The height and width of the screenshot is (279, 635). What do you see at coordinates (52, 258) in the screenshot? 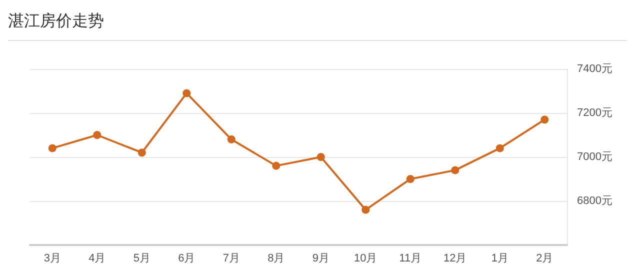
I see `x-tick-label: 3月` at bounding box center [52, 258].